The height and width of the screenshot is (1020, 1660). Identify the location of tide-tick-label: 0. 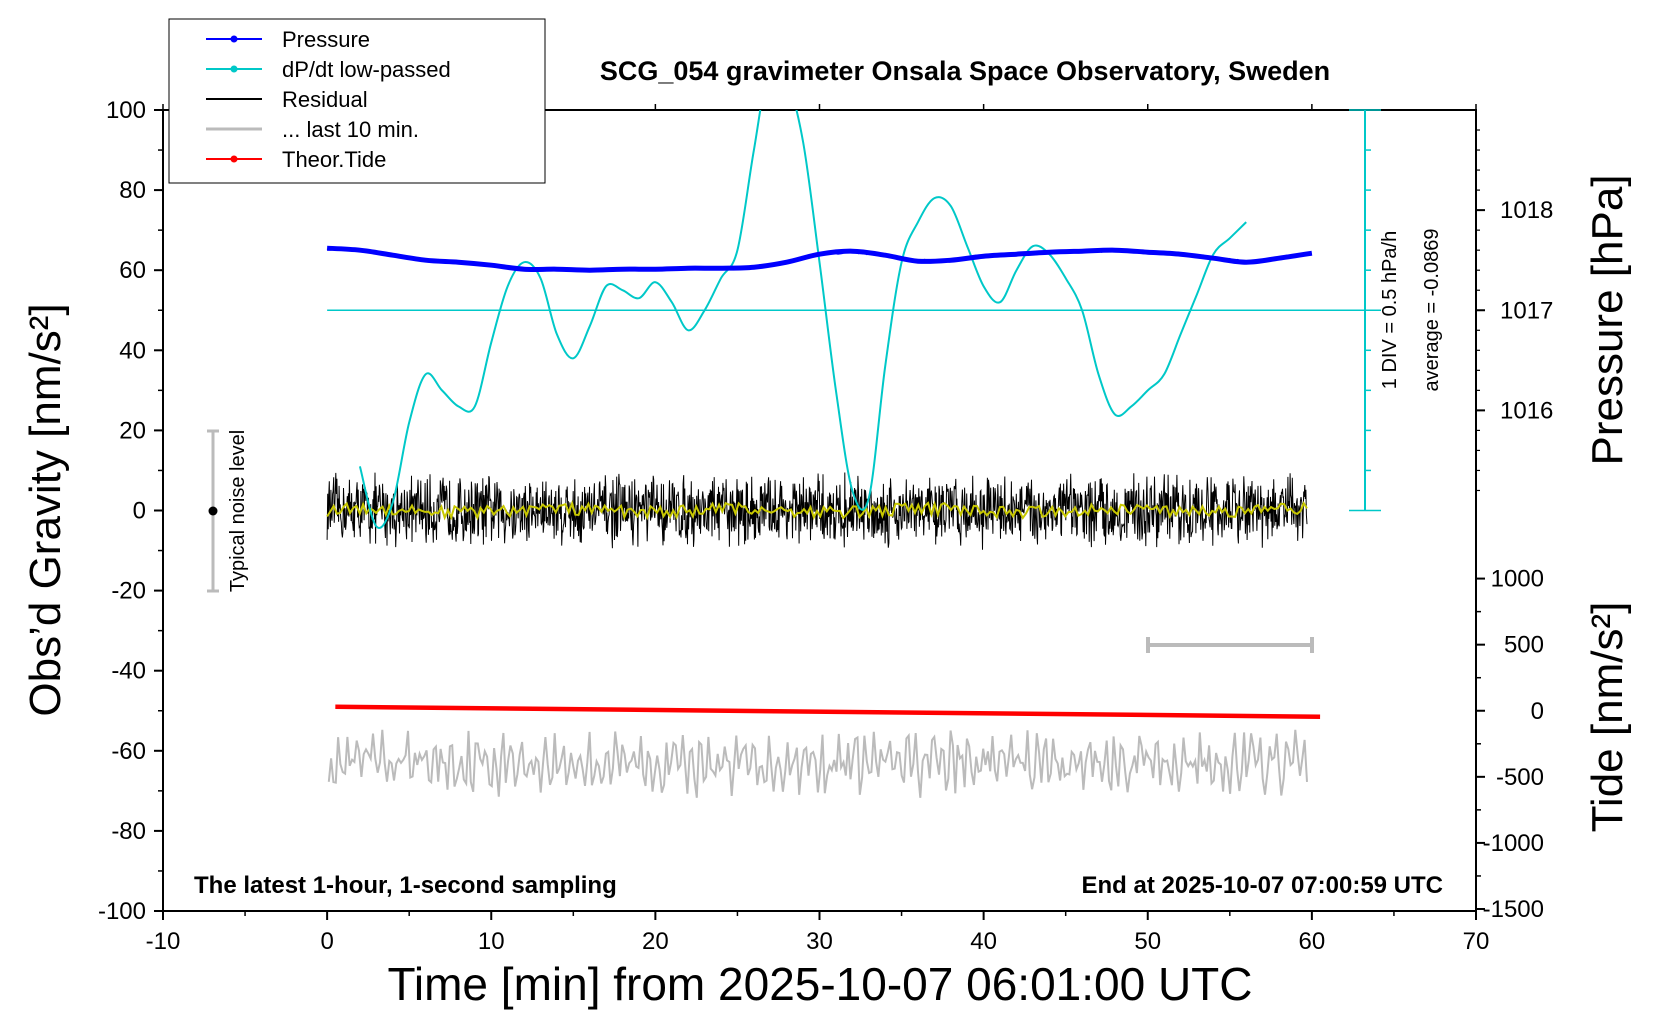
(1537, 711).